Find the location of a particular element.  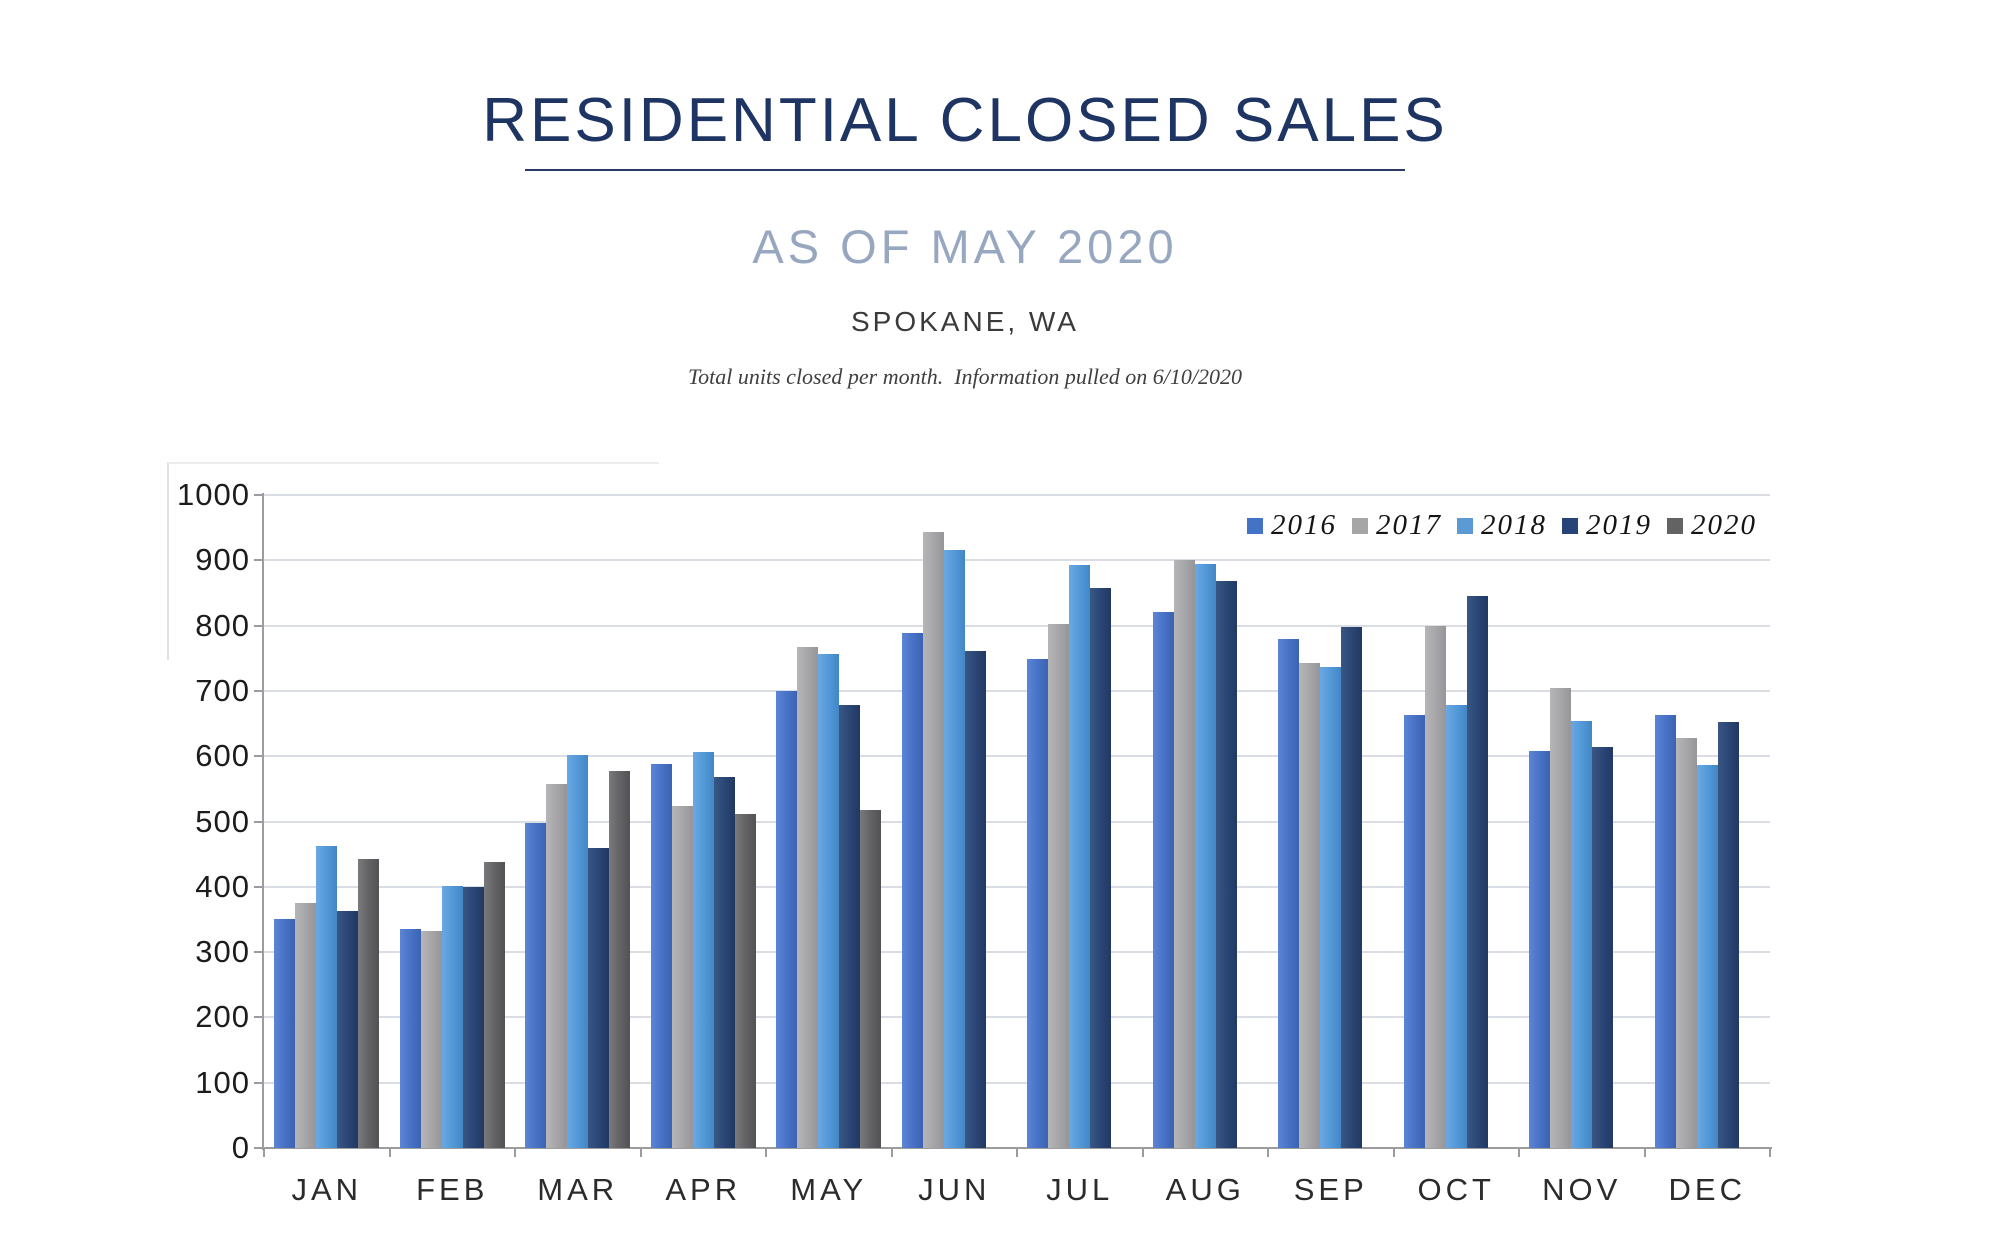

bar-2016-may is located at coordinates (787, 919).